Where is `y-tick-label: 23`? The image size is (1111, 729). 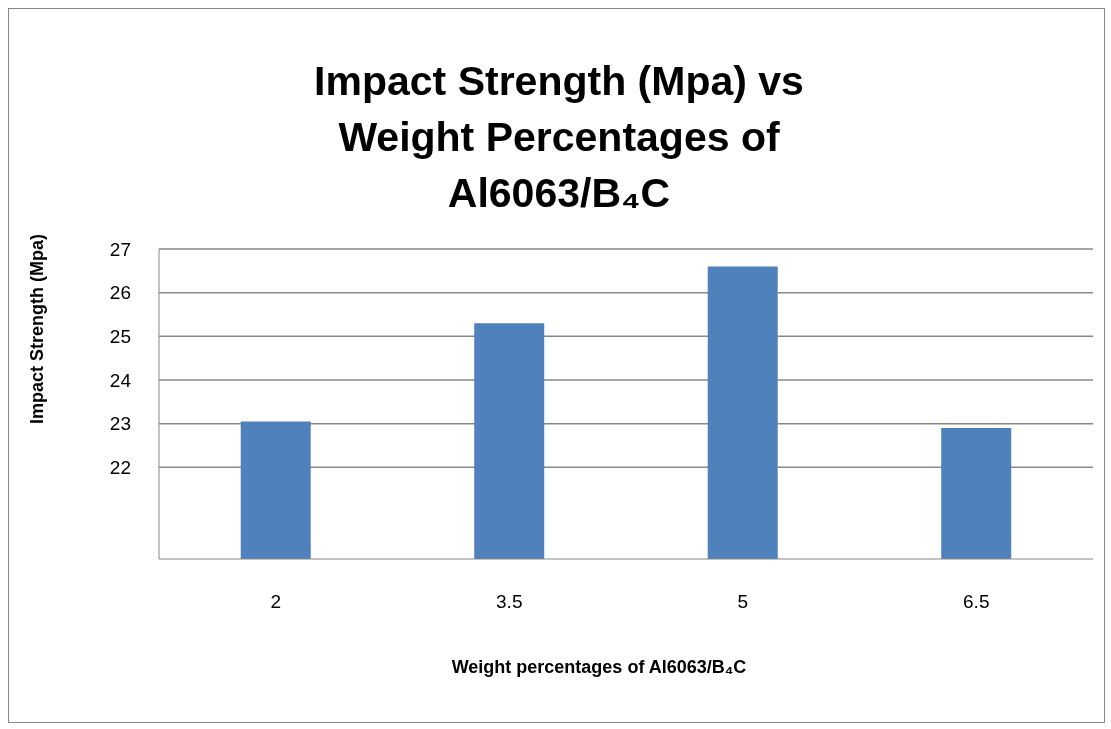 y-tick-label: 23 is located at coordinates (120, 424).